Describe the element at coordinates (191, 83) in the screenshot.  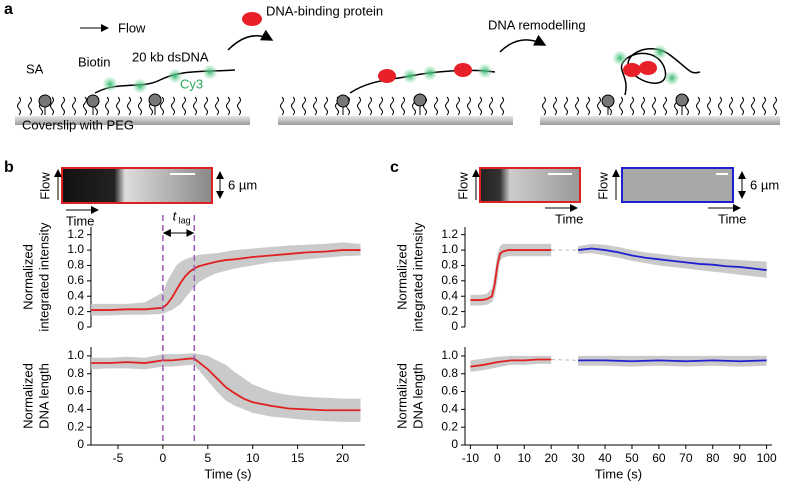
I see `cy3-label: Cy3` at that location.